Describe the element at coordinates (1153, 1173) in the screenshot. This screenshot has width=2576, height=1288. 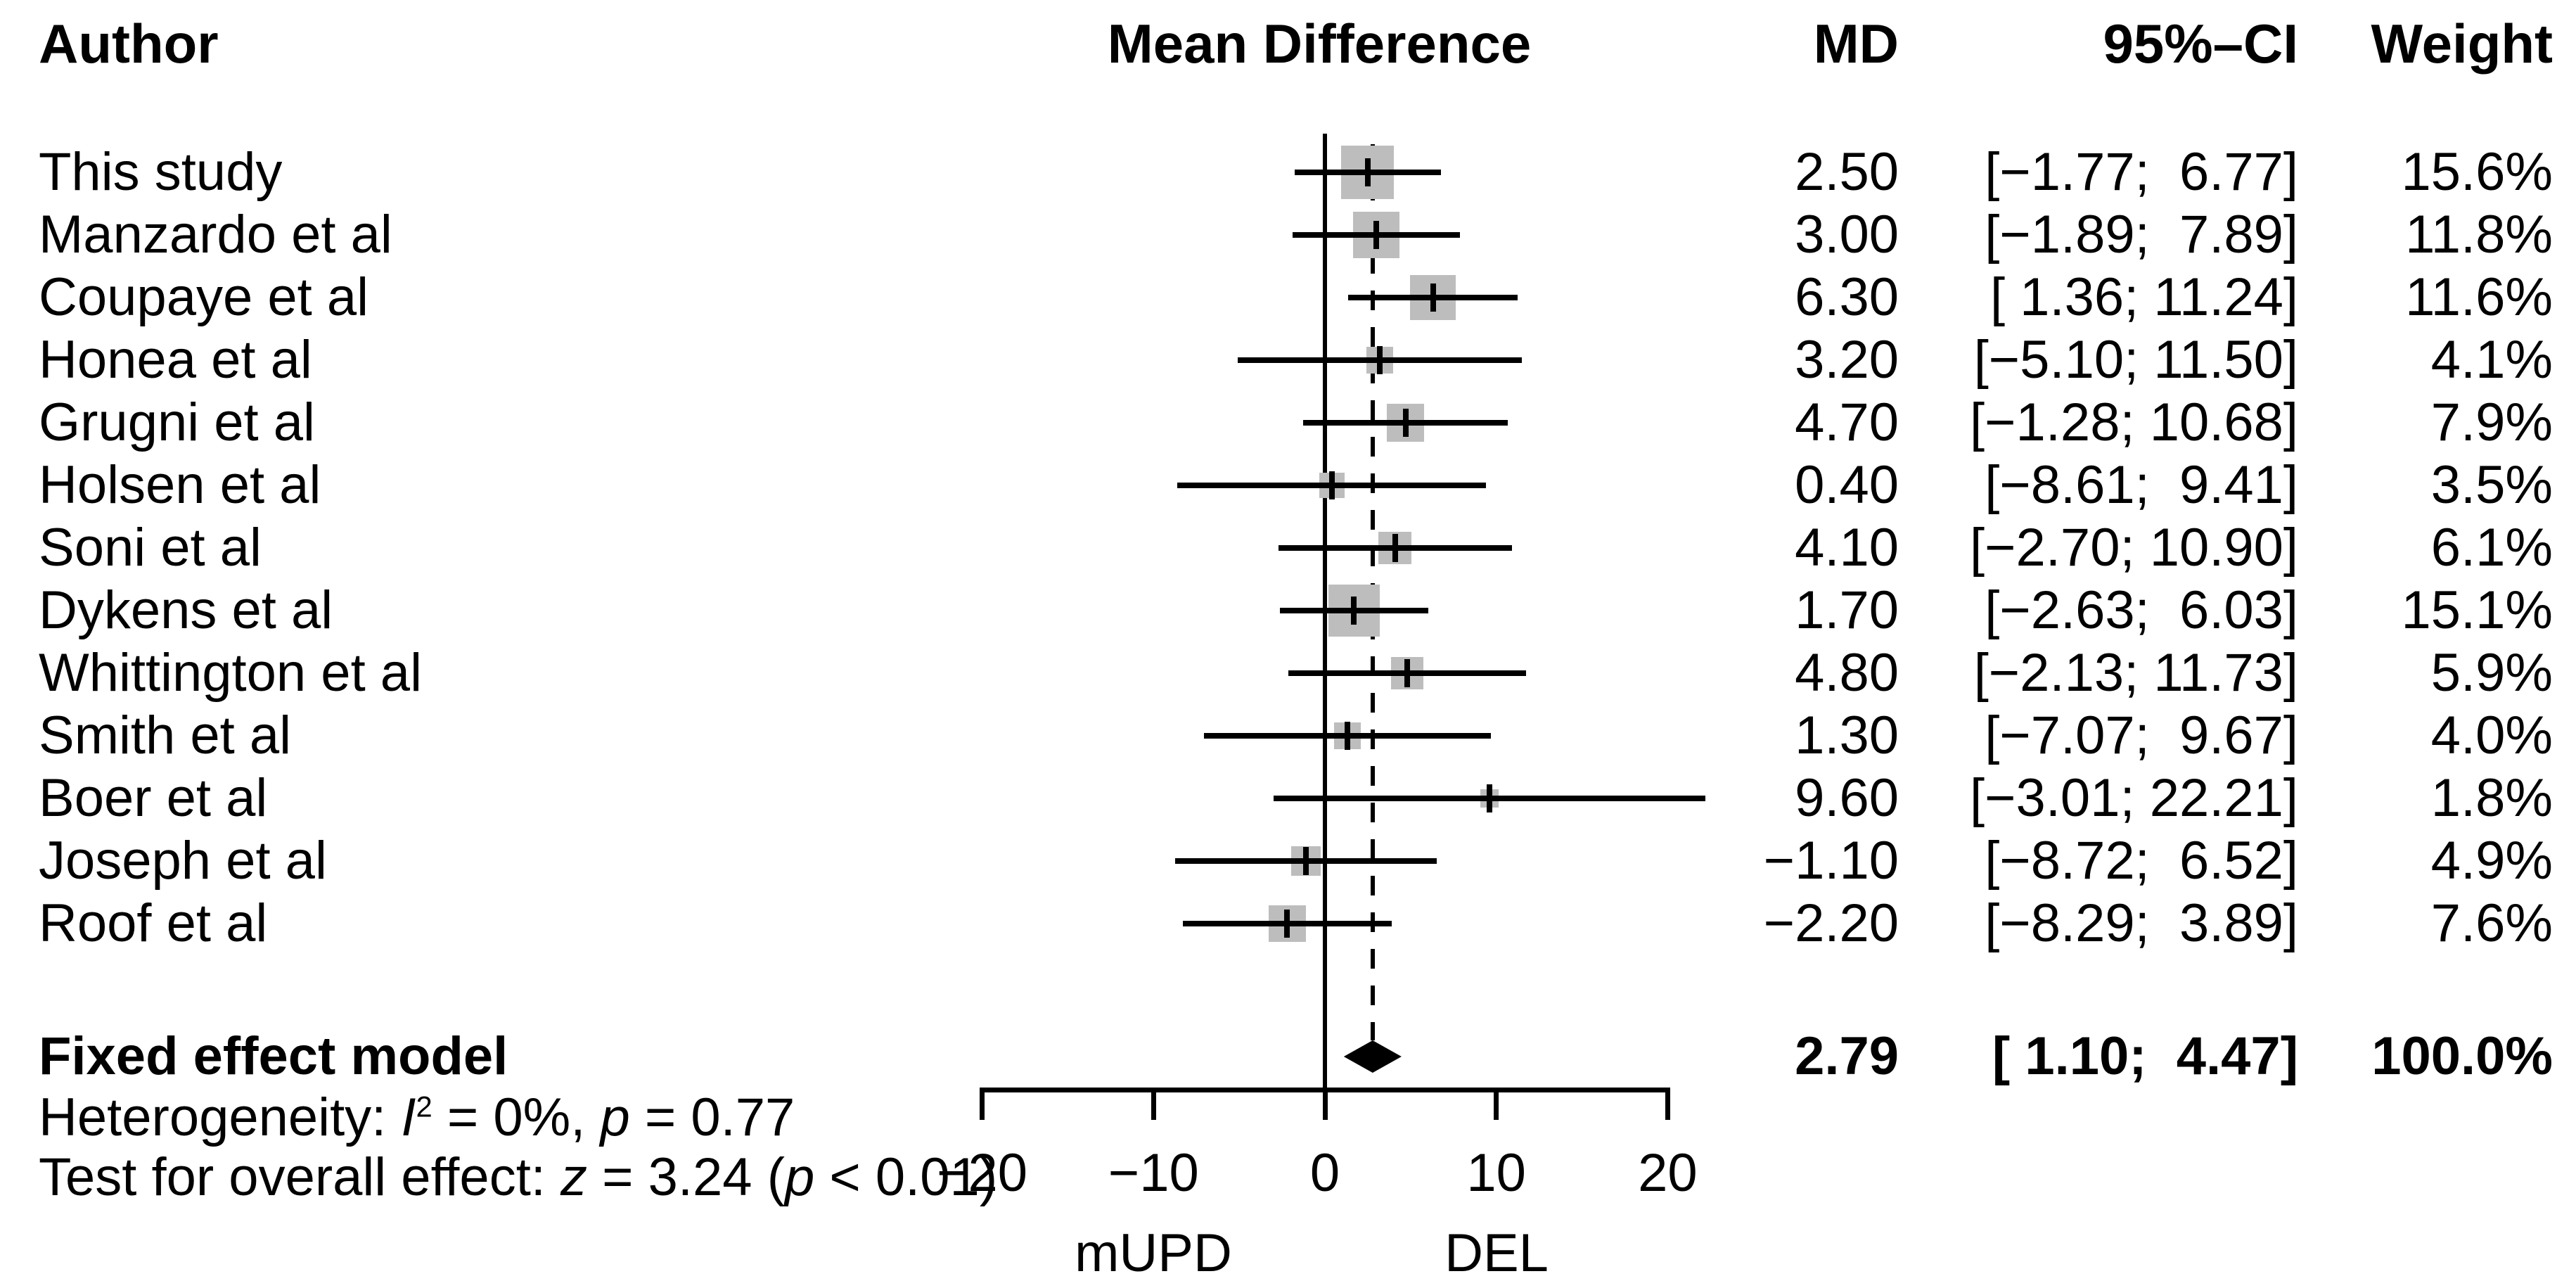
I see `x-axis-tick-label: −10` at that location.